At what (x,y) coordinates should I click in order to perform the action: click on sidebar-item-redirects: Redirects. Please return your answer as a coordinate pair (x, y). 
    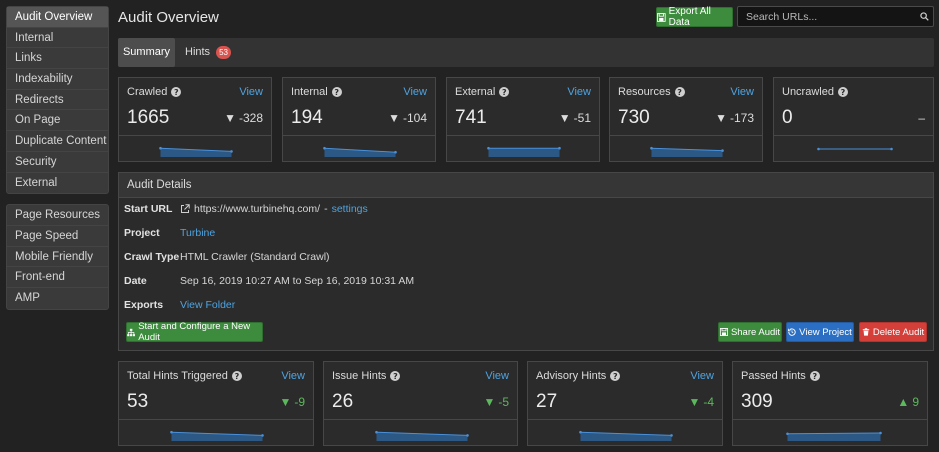
    Looking at the image, I should click on (57, 100).